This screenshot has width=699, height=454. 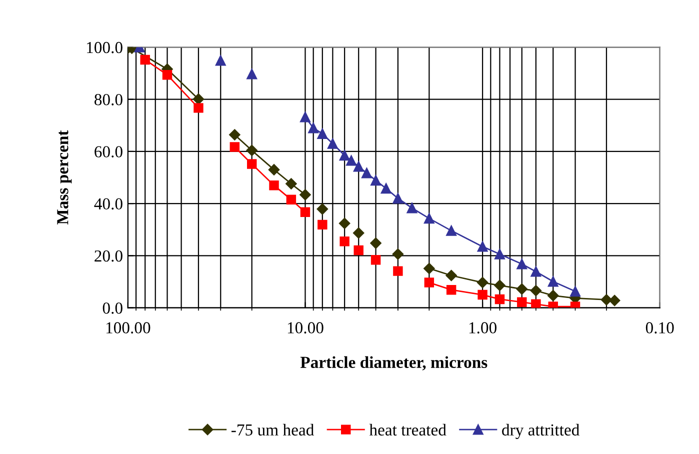 I want to click on x-tick-label: 0.10, so click(x=660, y=328).